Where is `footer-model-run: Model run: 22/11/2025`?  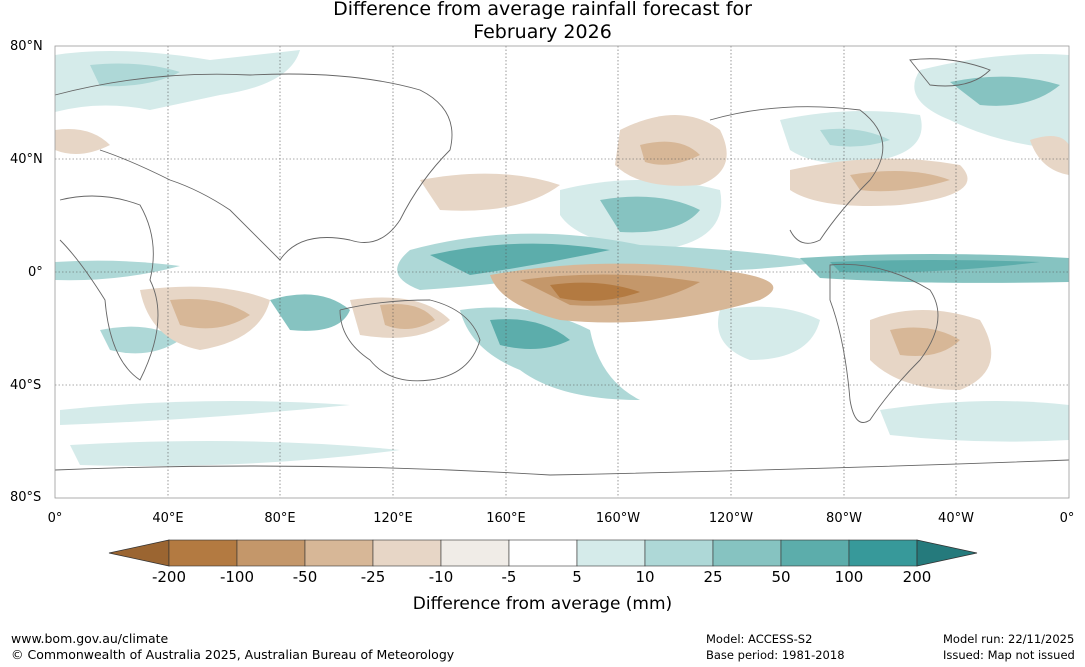 footer-model-run: Model run: 22/11/2025 is located at coordinates (1009, 639).